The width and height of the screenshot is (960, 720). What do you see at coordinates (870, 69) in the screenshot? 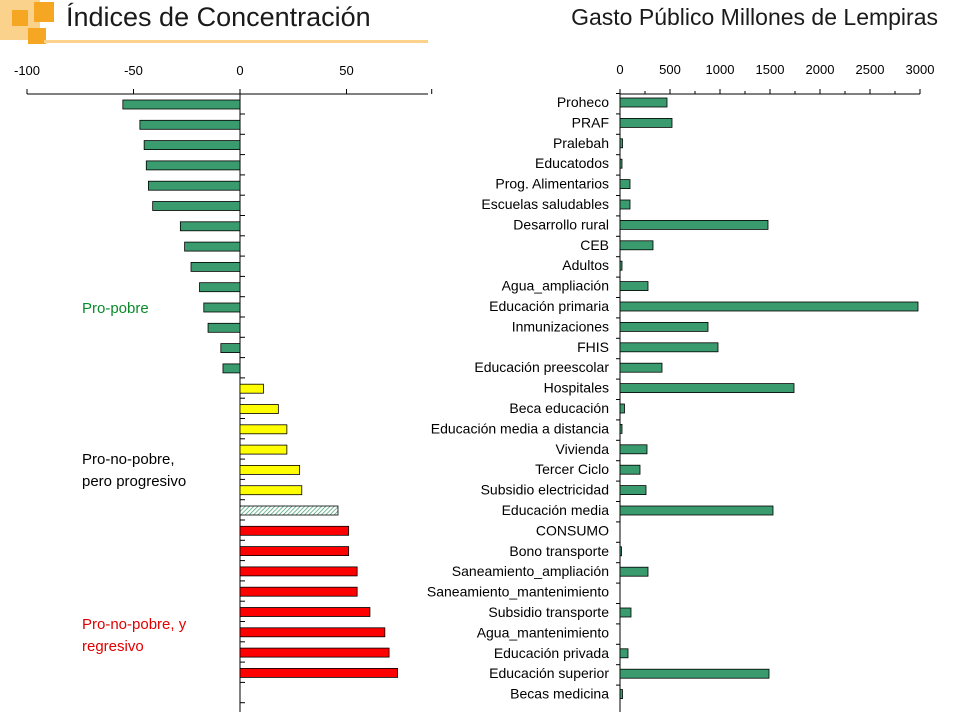
I see `right-x-tick-label: 2500` at bounding box center [870, 69].